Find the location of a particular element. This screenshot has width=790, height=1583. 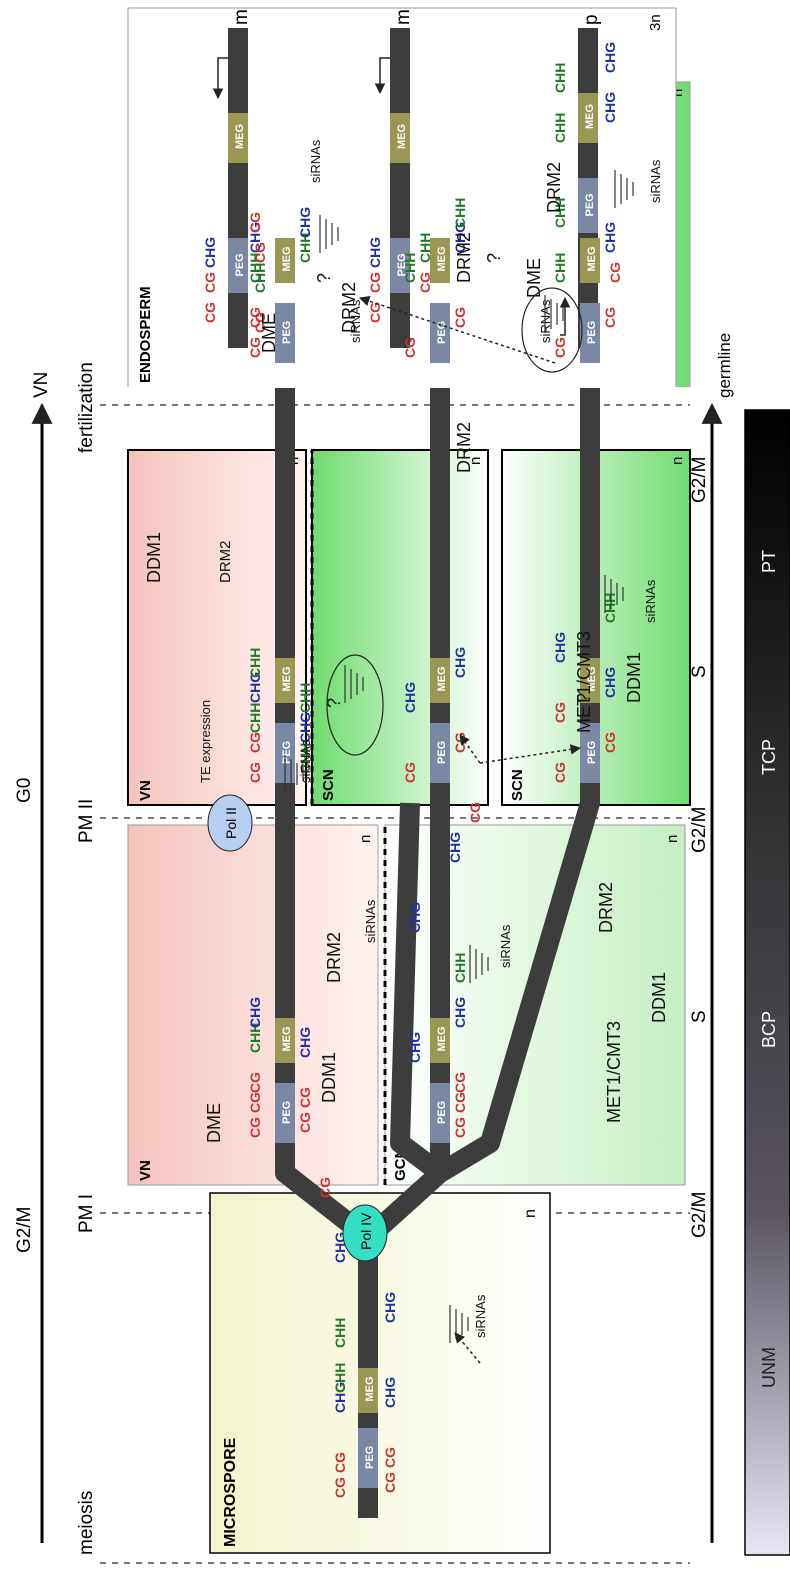

stage-bar is located at coordinates (767, 982).